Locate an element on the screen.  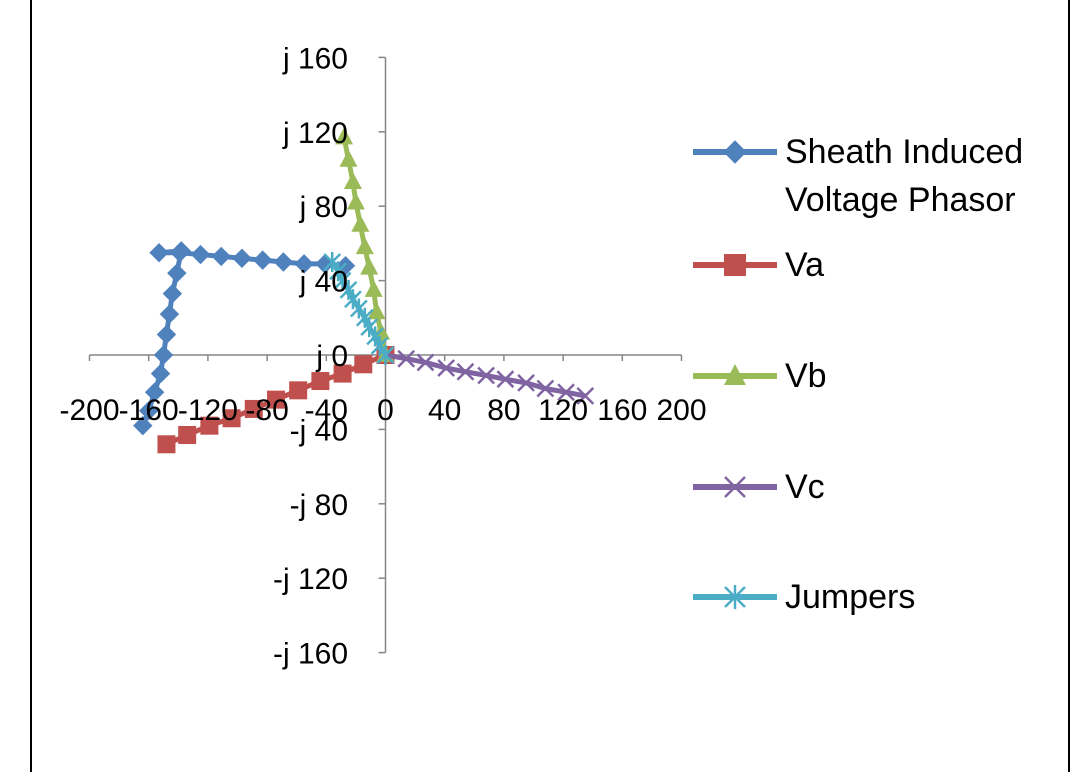
legend-item: Va is located at coordinates (758, 265).